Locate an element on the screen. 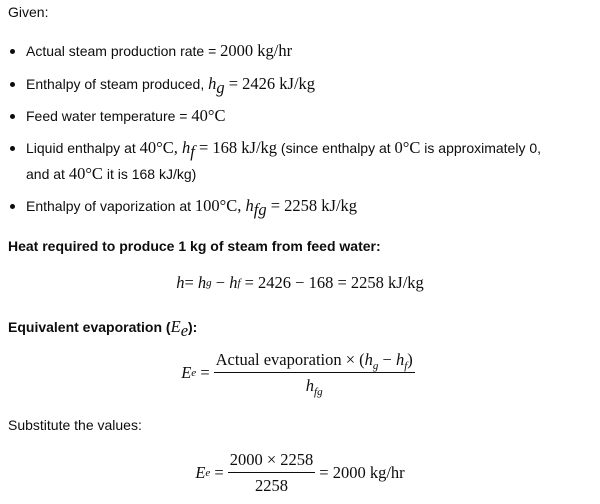  ee-heading: Equivalent evaporation (Ee): is located at coordinates (103, 328).